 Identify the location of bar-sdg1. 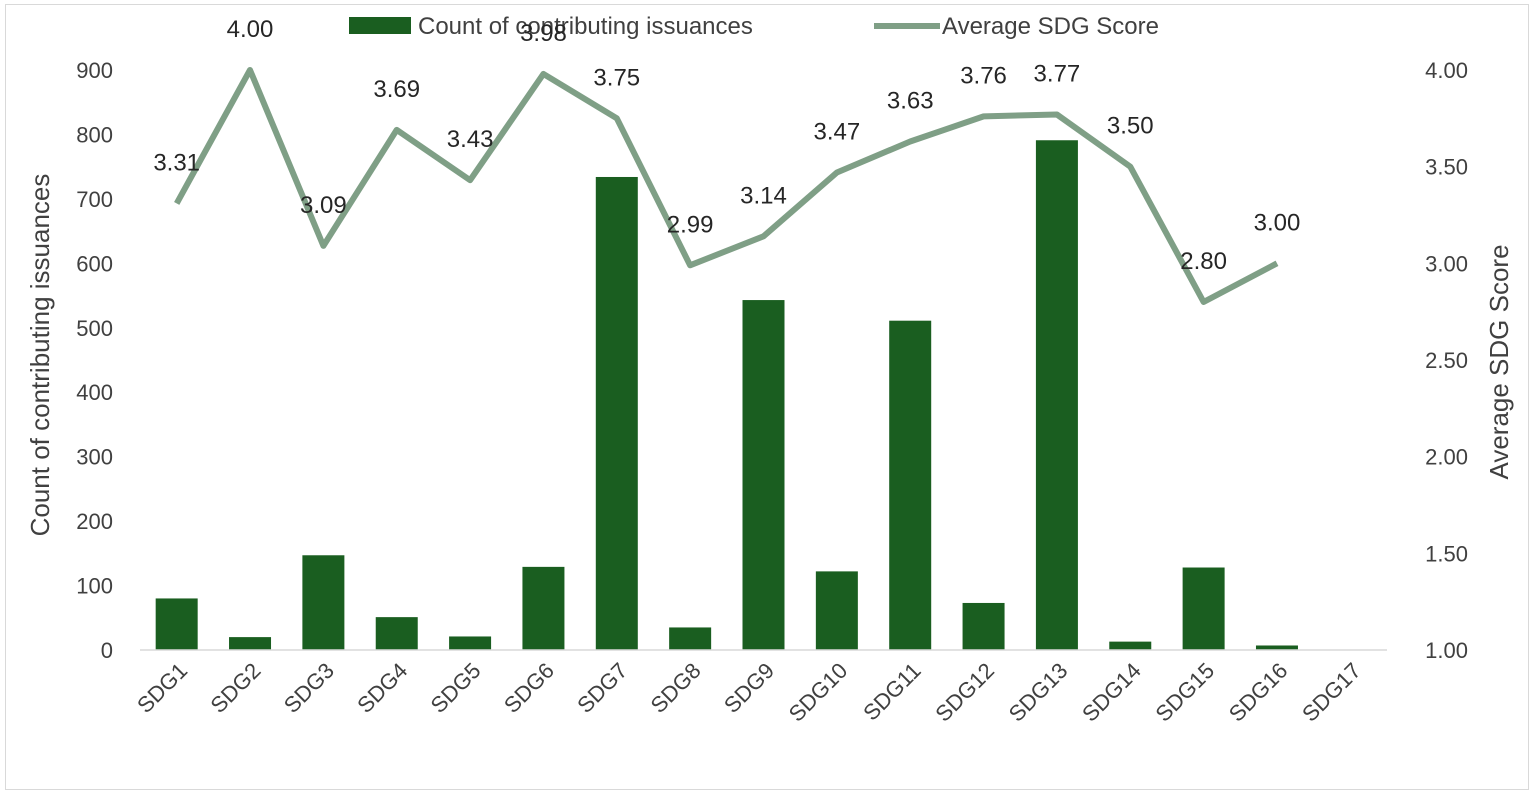
(176, 624).